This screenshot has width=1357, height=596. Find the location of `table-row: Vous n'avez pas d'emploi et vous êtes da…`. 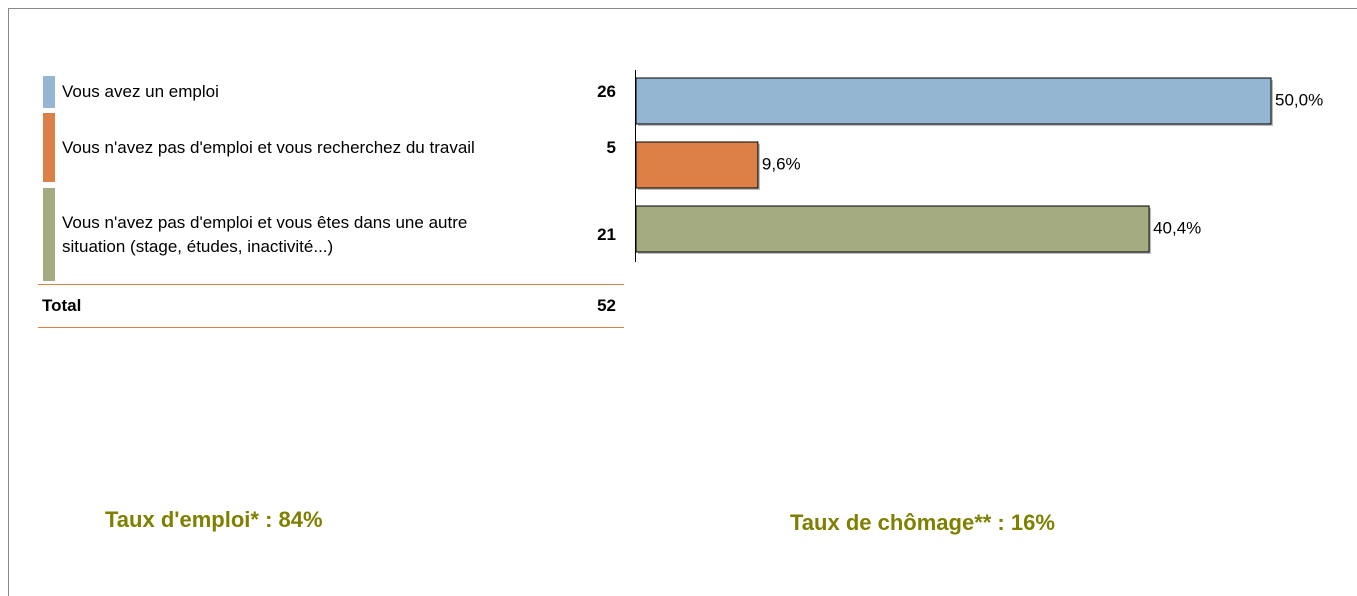

table-row: Vous n'avez pas d'emploi et vous êtes da… is located at coordinates (331, 234).